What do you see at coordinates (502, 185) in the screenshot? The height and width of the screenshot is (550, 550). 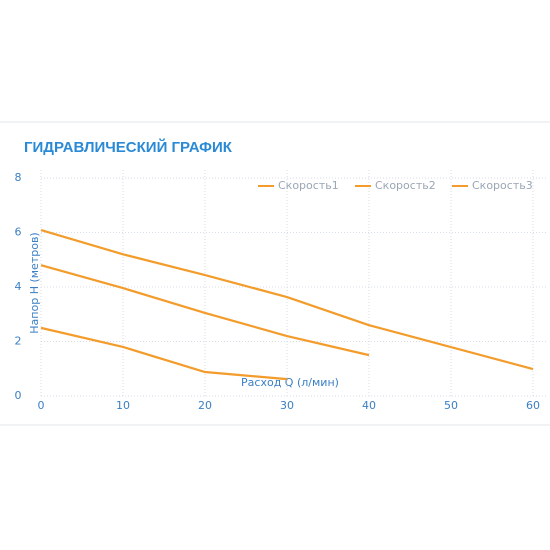 I see `legend-label: Скорость3` at bounding box center [502, 185].